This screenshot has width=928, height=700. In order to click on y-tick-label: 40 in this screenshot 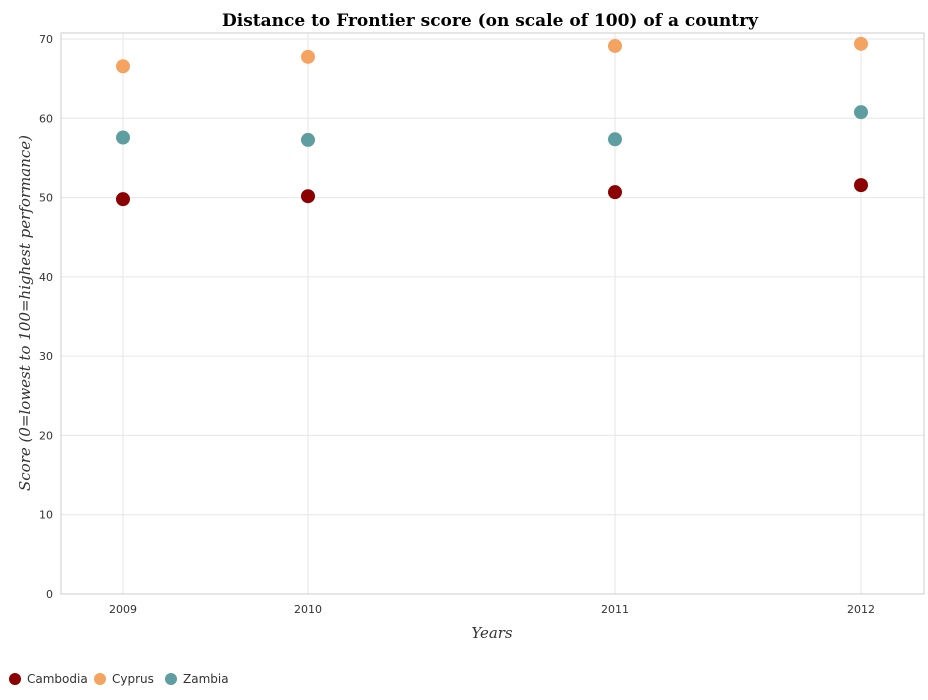, I will do `click(46, 277)`.